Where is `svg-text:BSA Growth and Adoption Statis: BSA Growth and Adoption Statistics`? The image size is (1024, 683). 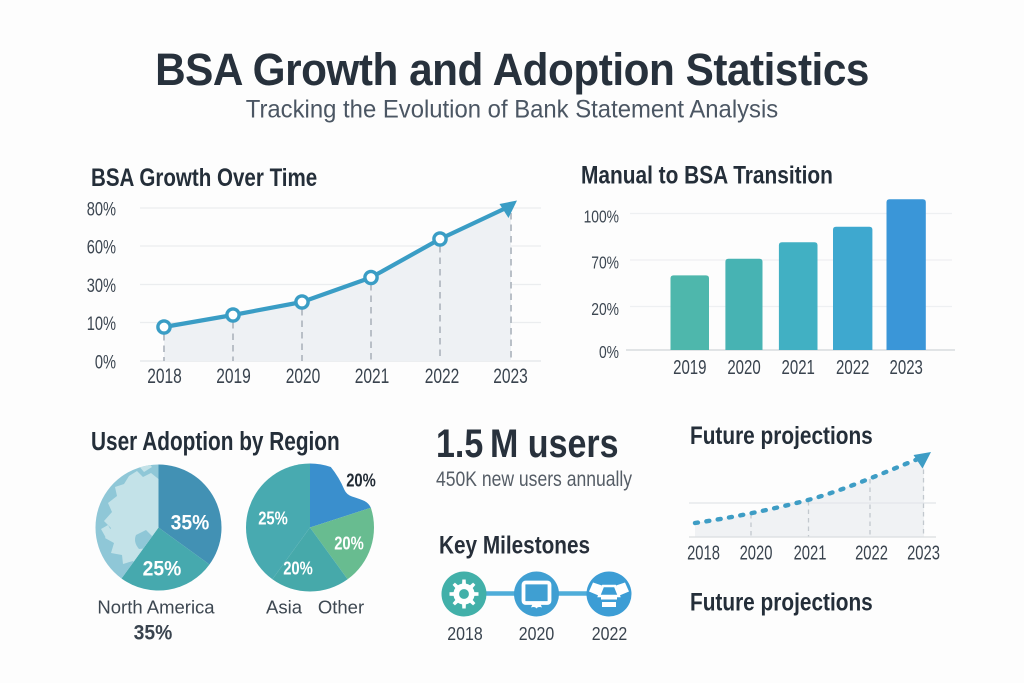 svg-text:BSA Growth and Adoption Statis: BSA Growth and Adoption Statistics is located at coordinates (512, 70).